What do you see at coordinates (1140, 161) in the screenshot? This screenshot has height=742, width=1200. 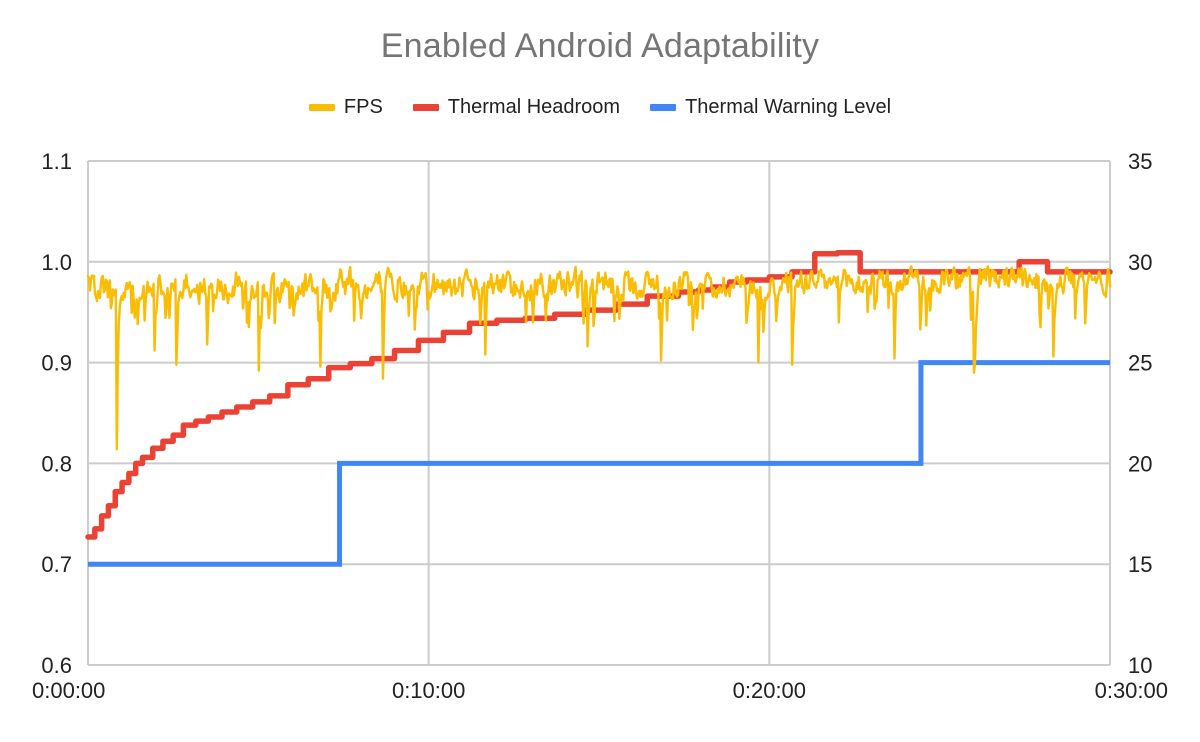 I see `y-axis-right-tick-label: 35` at bounding box center [1140, 161].